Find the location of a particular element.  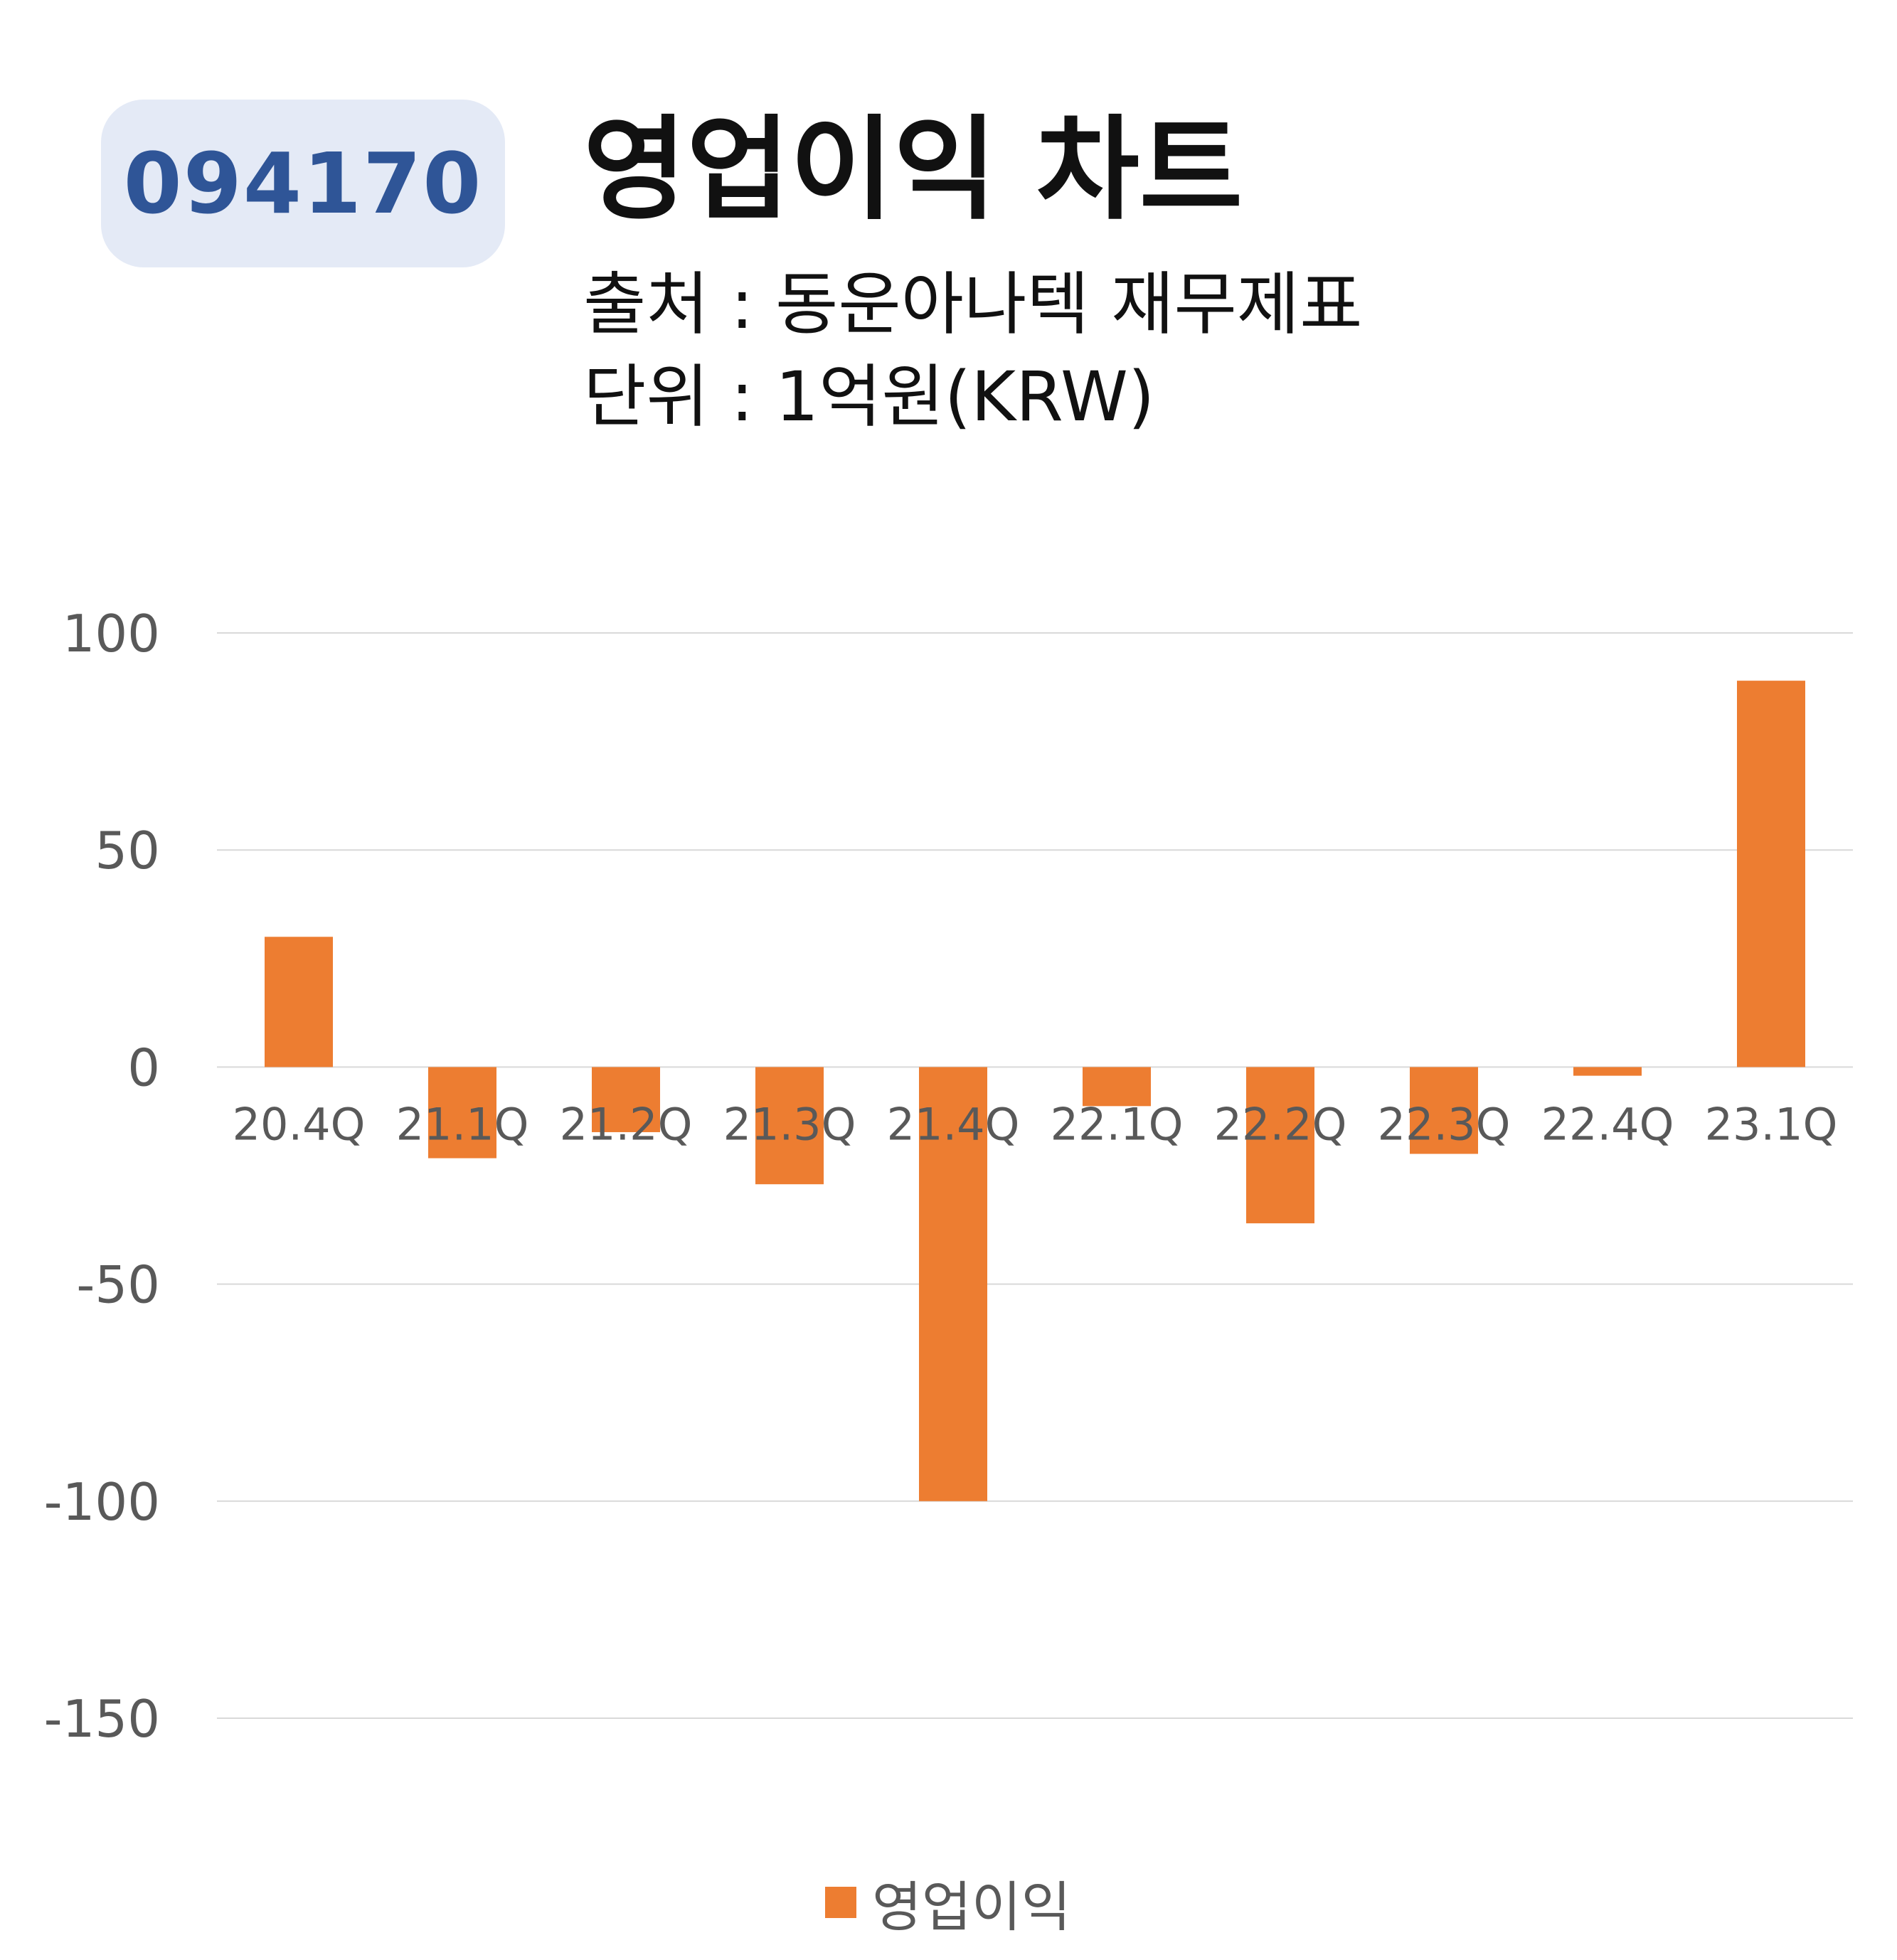

x-tick-label: 21.3Q is located at coordinates (789, 1124).